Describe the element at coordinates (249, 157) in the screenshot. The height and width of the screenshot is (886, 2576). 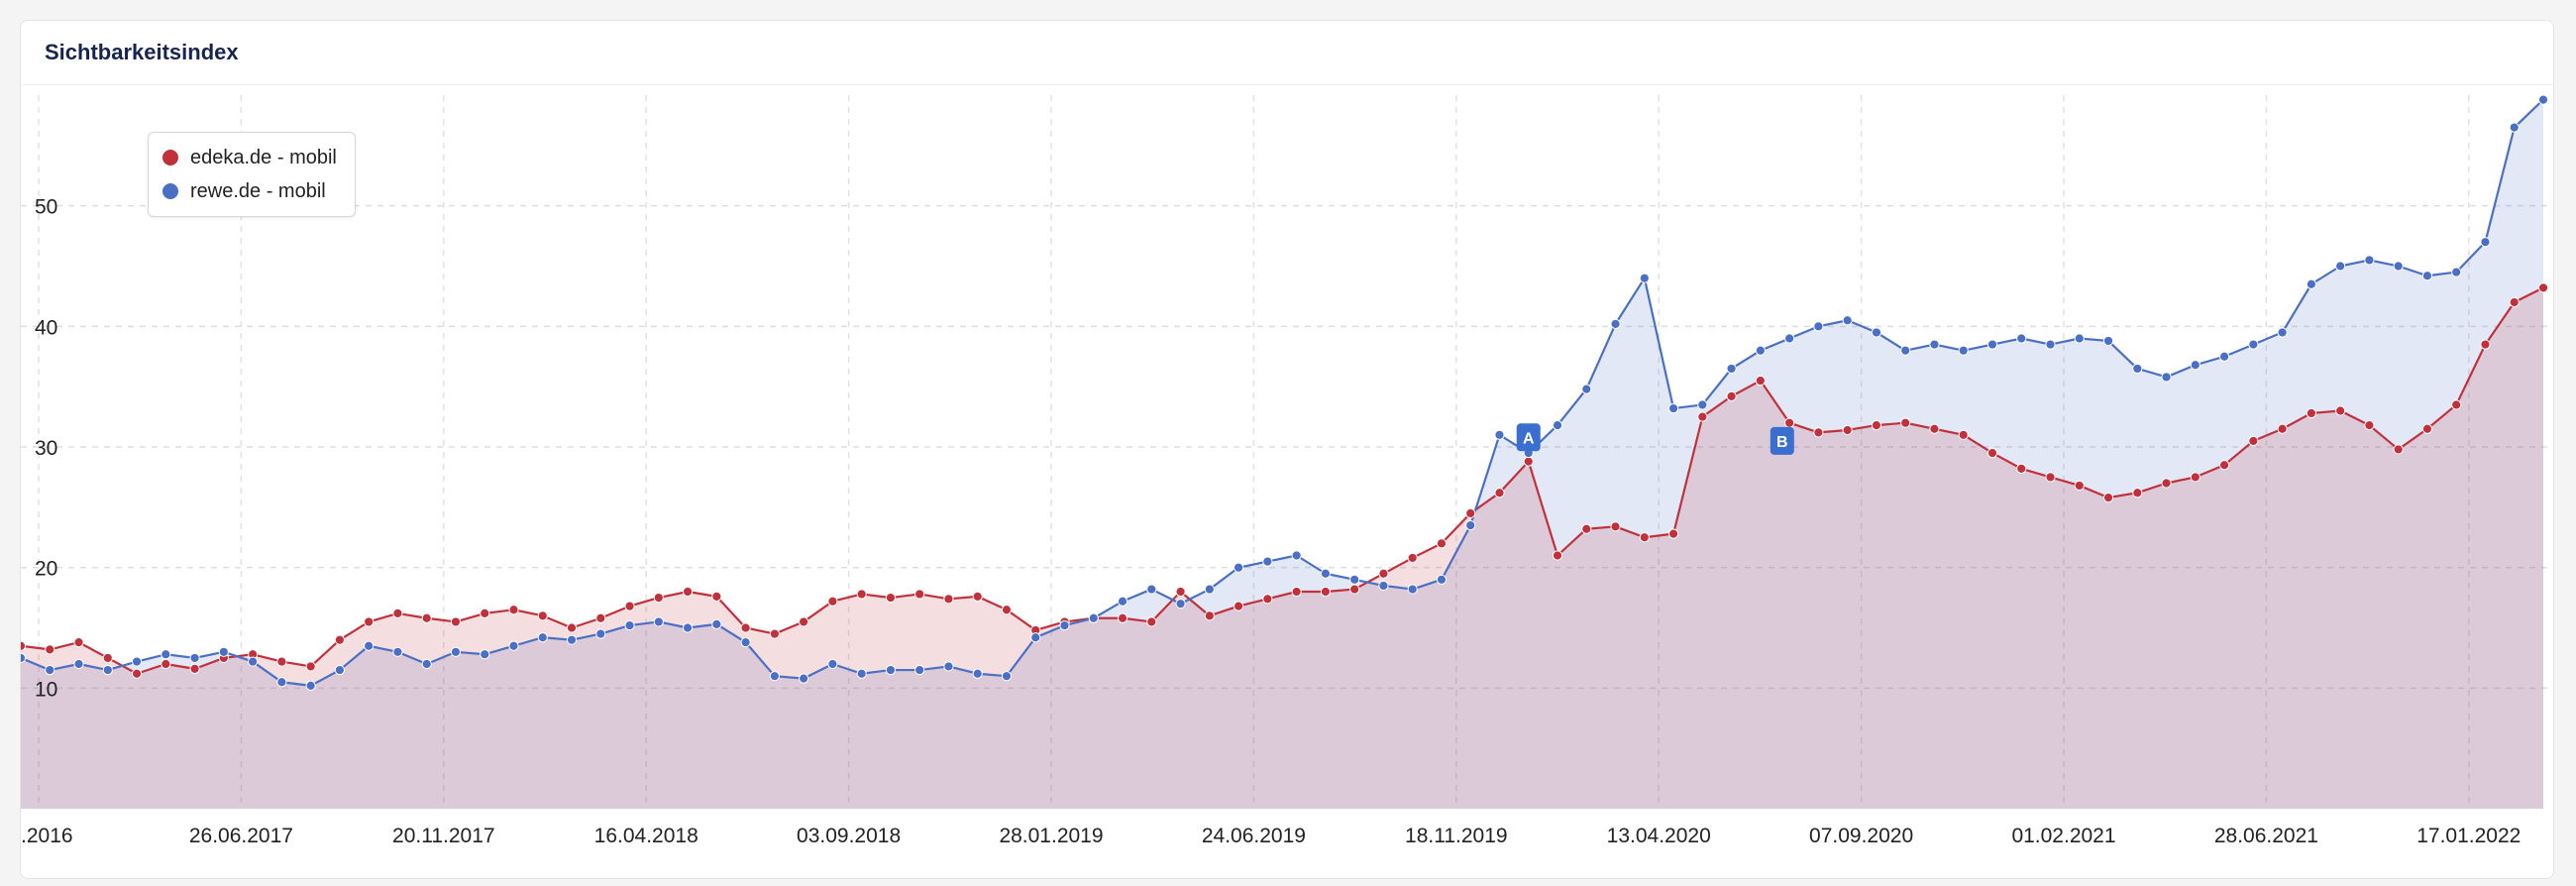
I see `legend-item-edeka: edeka.de - mobil` at that location.